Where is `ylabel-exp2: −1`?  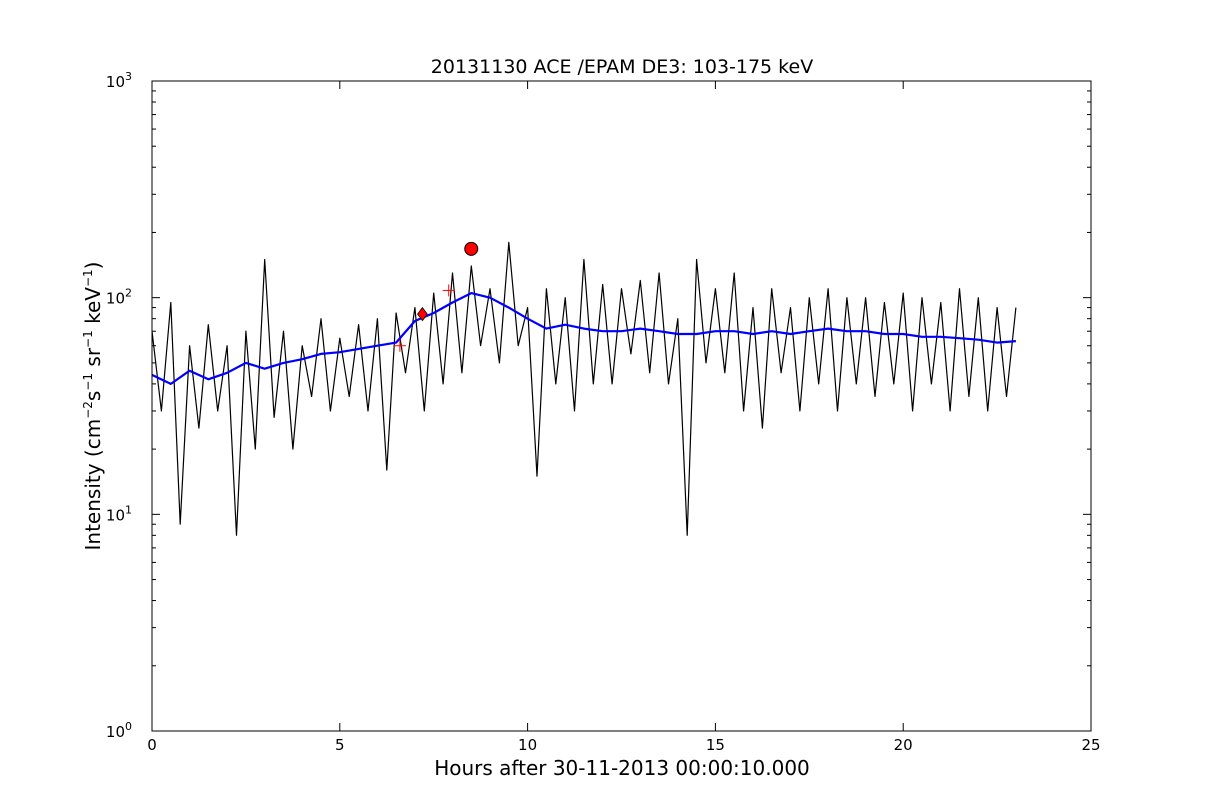
ylabel-exp2: −1 is located at coordinates (88, 381).